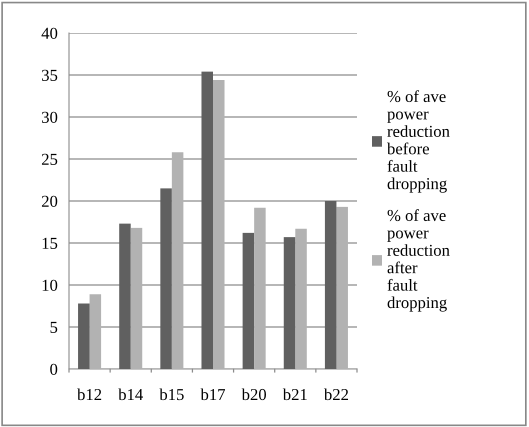 The height and width of the screenshot is (427, 529). I want to click on x-tick-label: b14, so click(130, 394).